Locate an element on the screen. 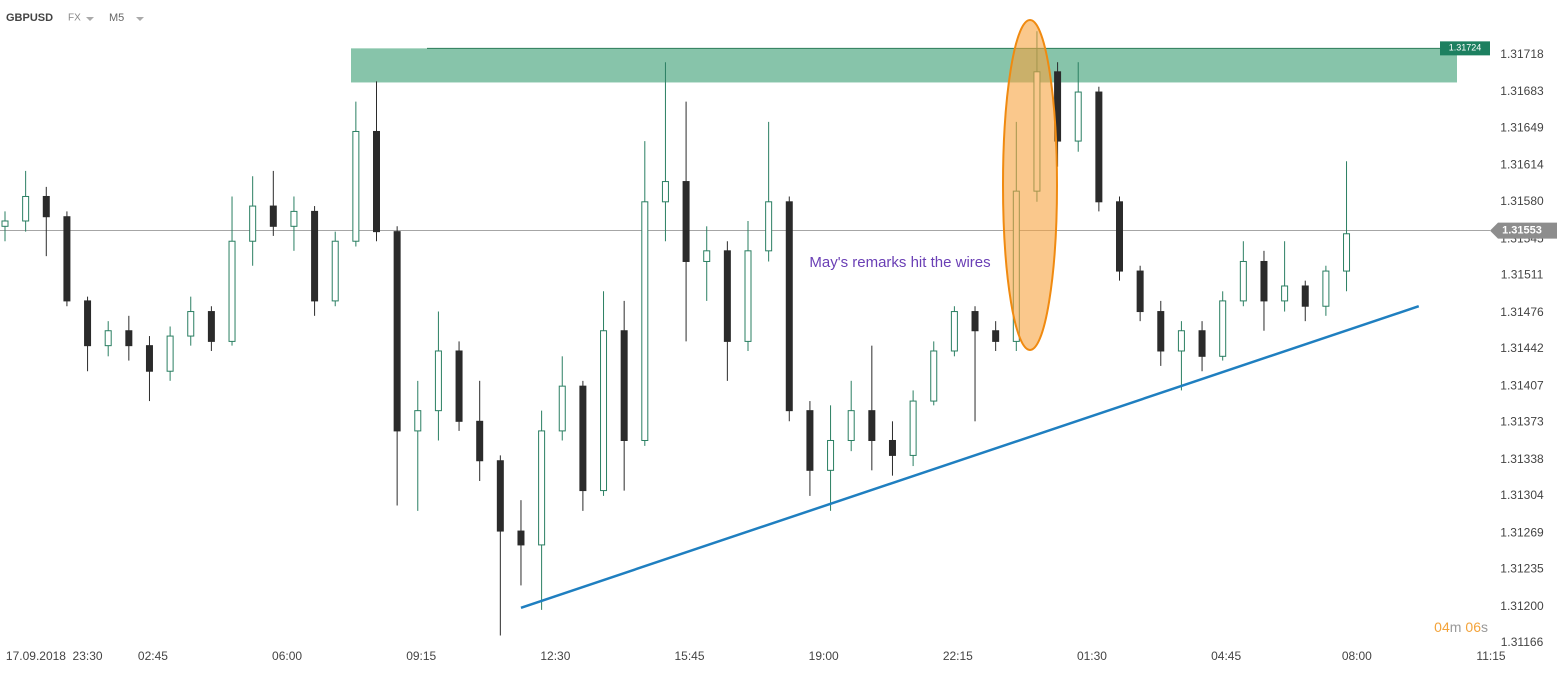  x-tick-label: 22:15 is located at coordinates (958, 656).